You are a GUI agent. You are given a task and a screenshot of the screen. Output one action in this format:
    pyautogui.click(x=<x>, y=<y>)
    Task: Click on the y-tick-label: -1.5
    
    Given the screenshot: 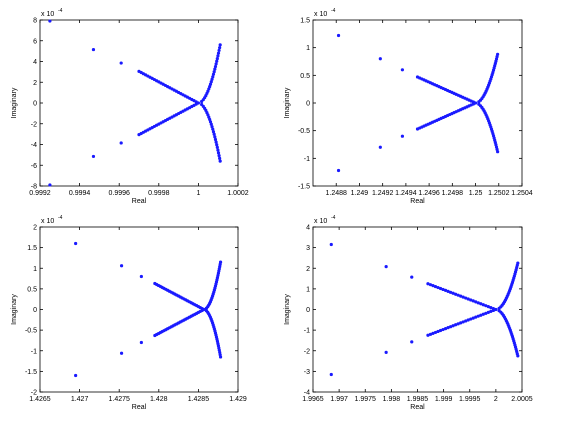 What is the action you would take?
    pyautogui.click(x=304, y=187)
    